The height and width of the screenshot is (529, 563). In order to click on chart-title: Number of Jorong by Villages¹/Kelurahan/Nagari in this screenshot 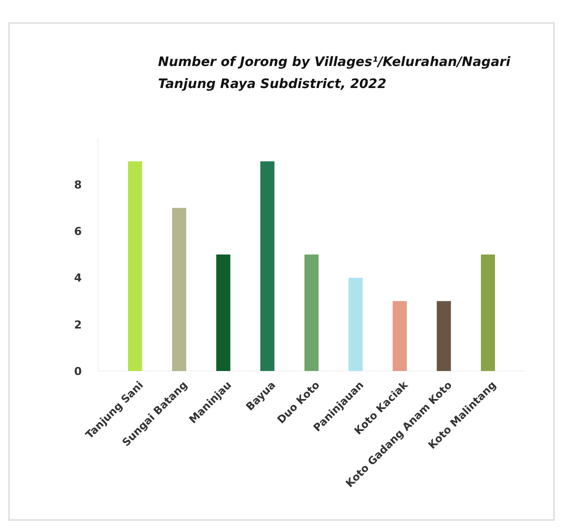, I will do `click(334, 62)`.